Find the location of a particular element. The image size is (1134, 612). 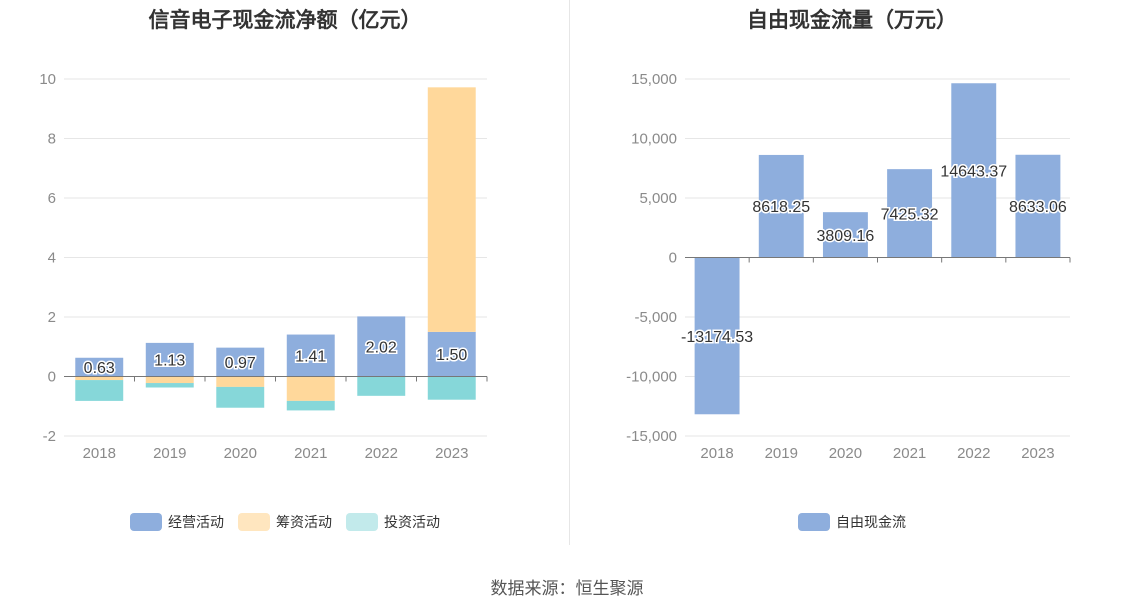

free-cashflow-x-tick-label: 2021 is located at coordinates (909, 453).